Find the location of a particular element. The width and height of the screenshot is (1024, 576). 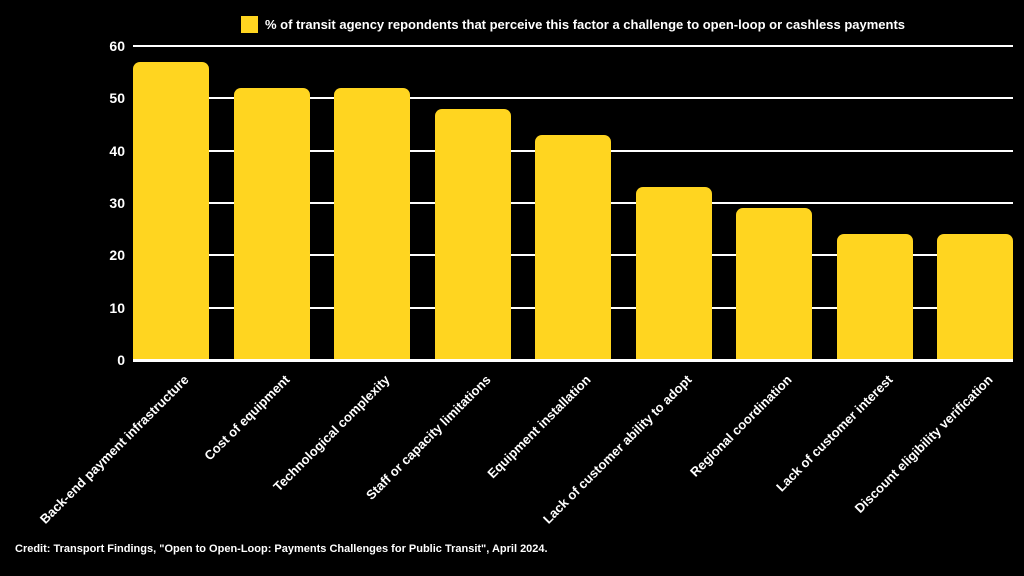

y-tick-label: 40 is located at coordinates (117, 150).